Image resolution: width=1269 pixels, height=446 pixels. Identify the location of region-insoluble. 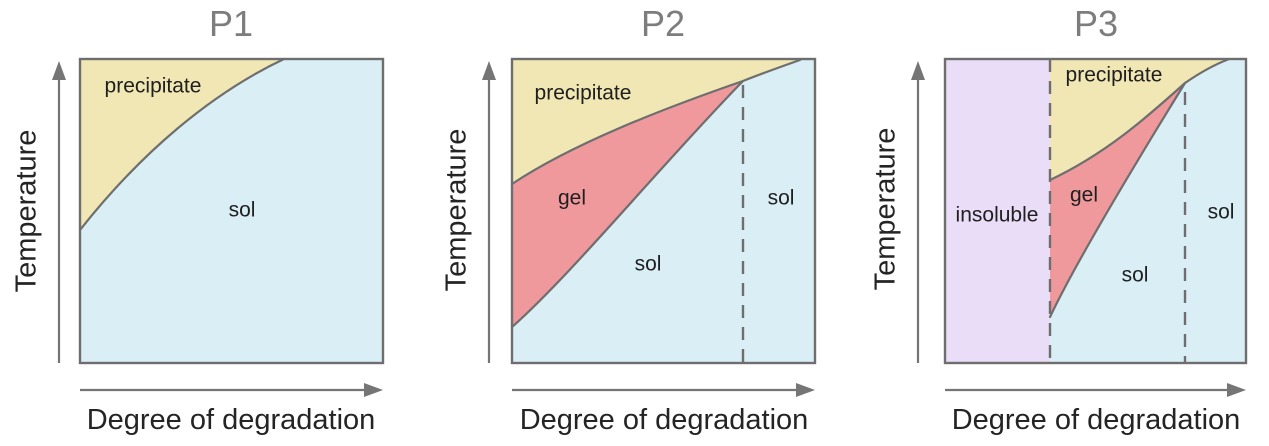
(997, 211).